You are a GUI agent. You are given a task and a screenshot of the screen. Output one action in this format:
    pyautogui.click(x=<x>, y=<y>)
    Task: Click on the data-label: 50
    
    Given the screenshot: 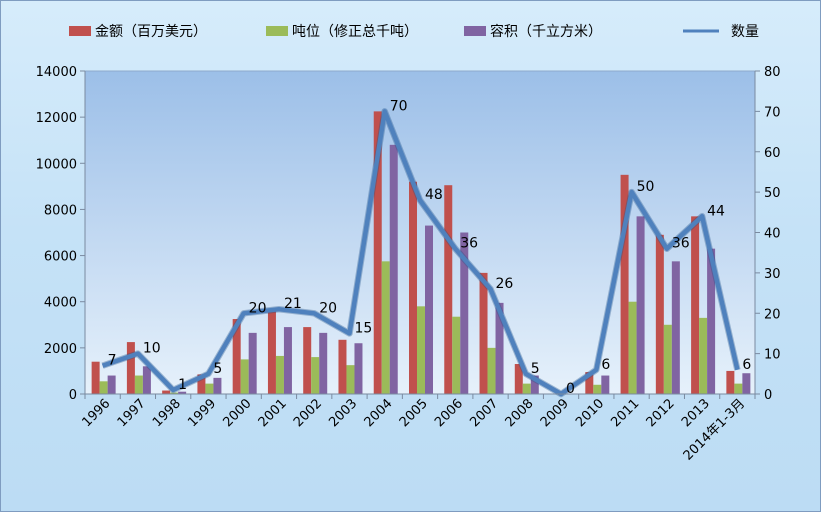 What is the action you would take?
    pyautogui.click(x=646, y=187)
    